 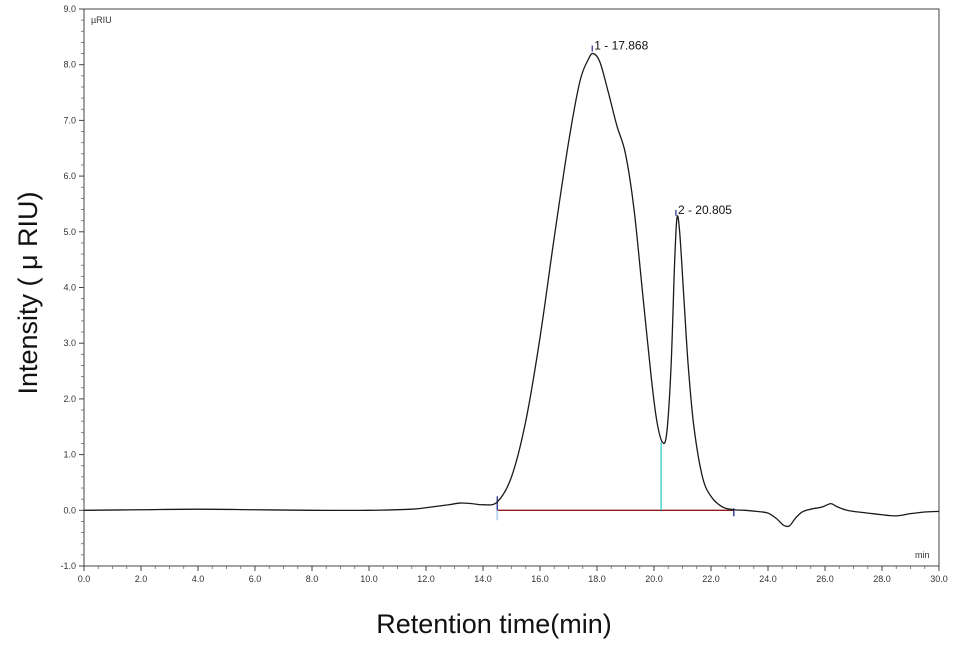 What do you see at coordinates (483, 579) in the screenshot?
I see `x-tick-label-7: 14.0` at bounding box center [483, 579].